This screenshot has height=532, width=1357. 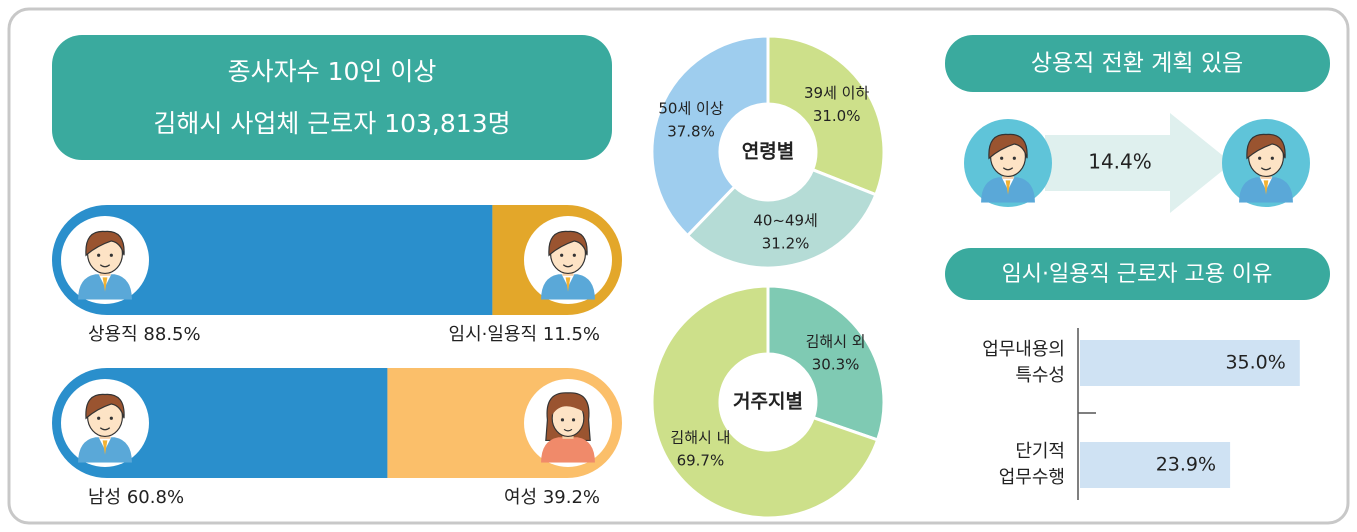 I want to click on series-name: 임시·일용직, so click(x=493, y=334).